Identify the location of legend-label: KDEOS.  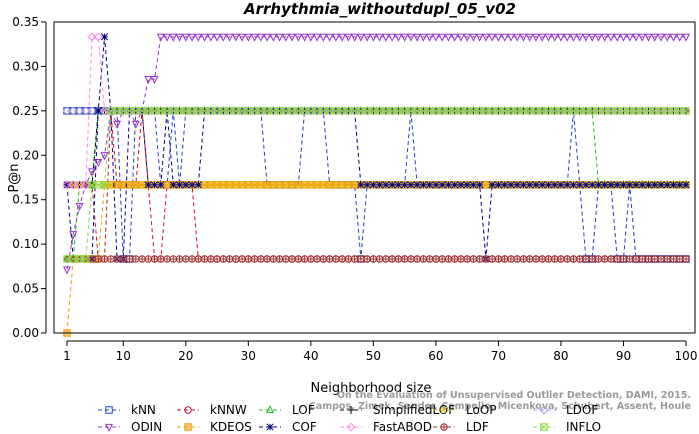
(231, 427).